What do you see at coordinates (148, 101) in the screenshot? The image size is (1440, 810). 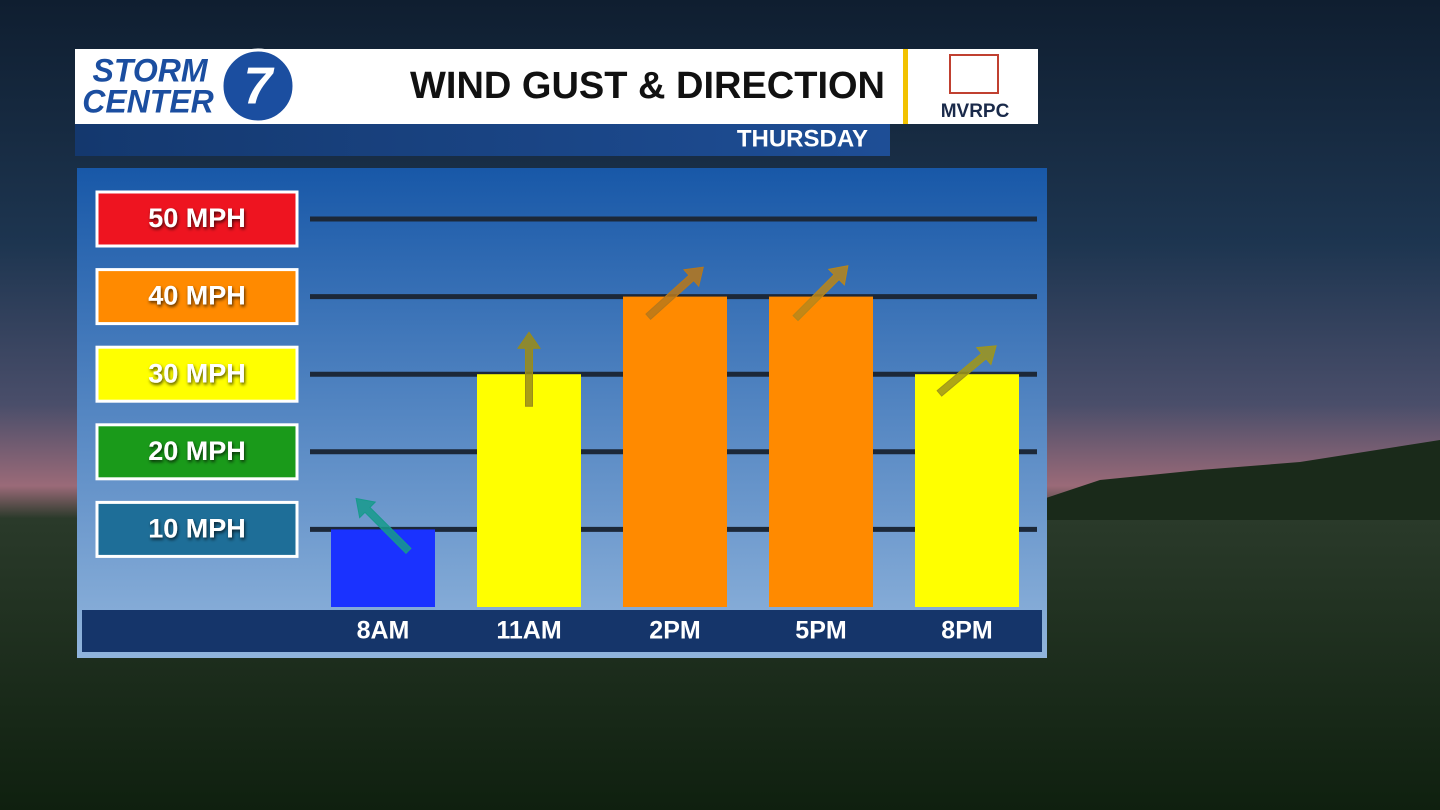 I see `logo-line2: CENTER` at bounding box center [148, 101].